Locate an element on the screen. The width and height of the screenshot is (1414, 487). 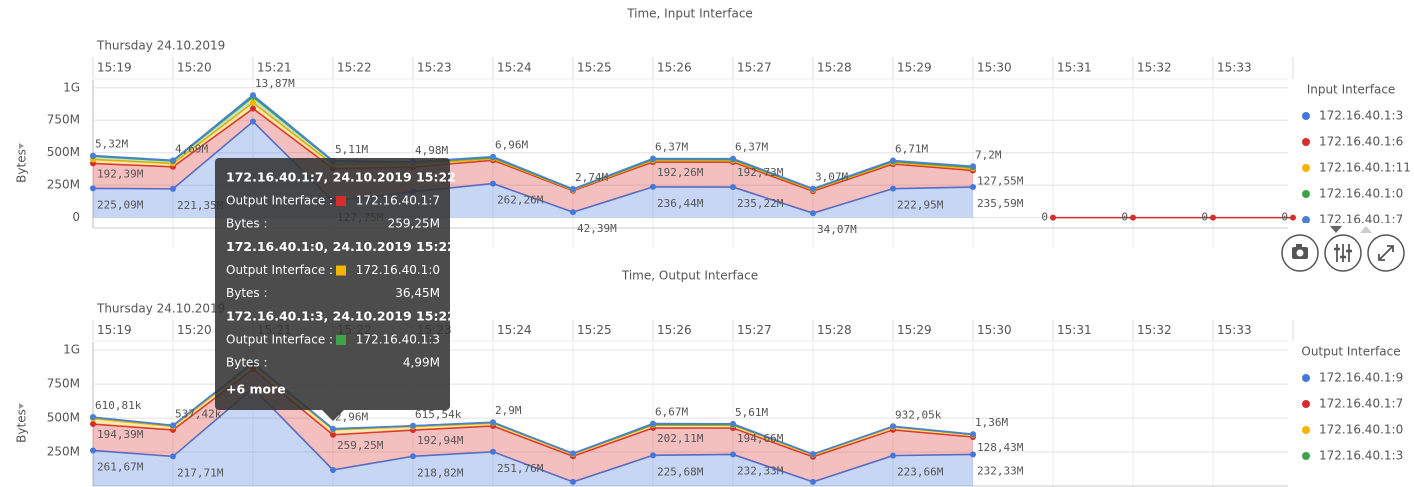
data-label: 251,76M is located at coordinates (520, 468).